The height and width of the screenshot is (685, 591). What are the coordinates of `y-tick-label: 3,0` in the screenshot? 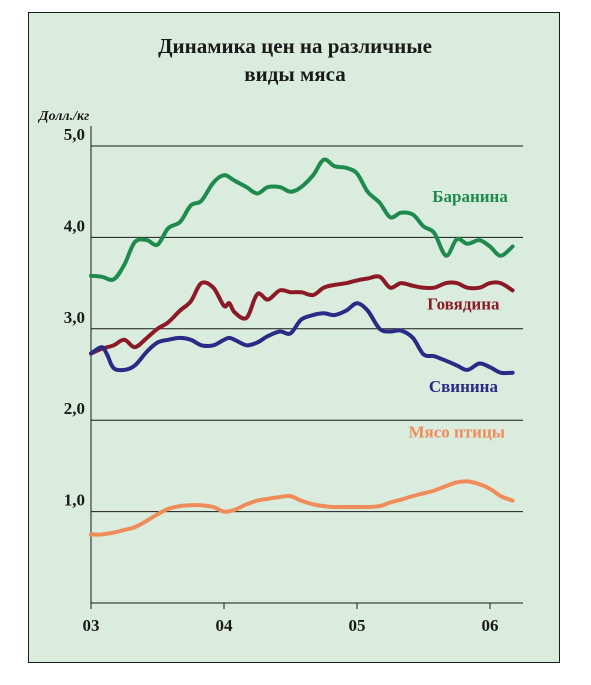 It's located at (74, 317).